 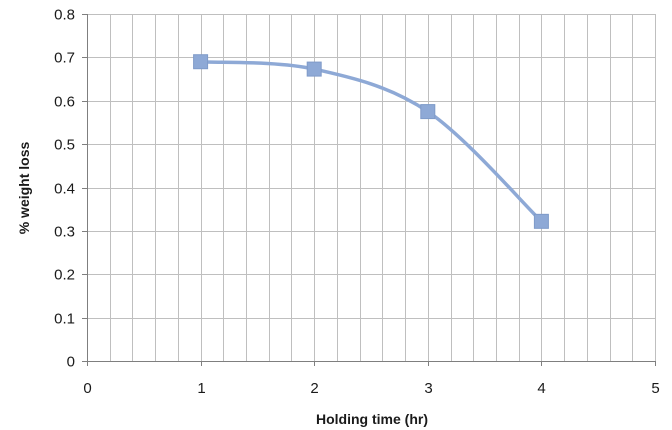 What do you see at coordinates (71, 362) in the screenshot?
I see `y-tick-label: 0` at bounding box center [71, 362].